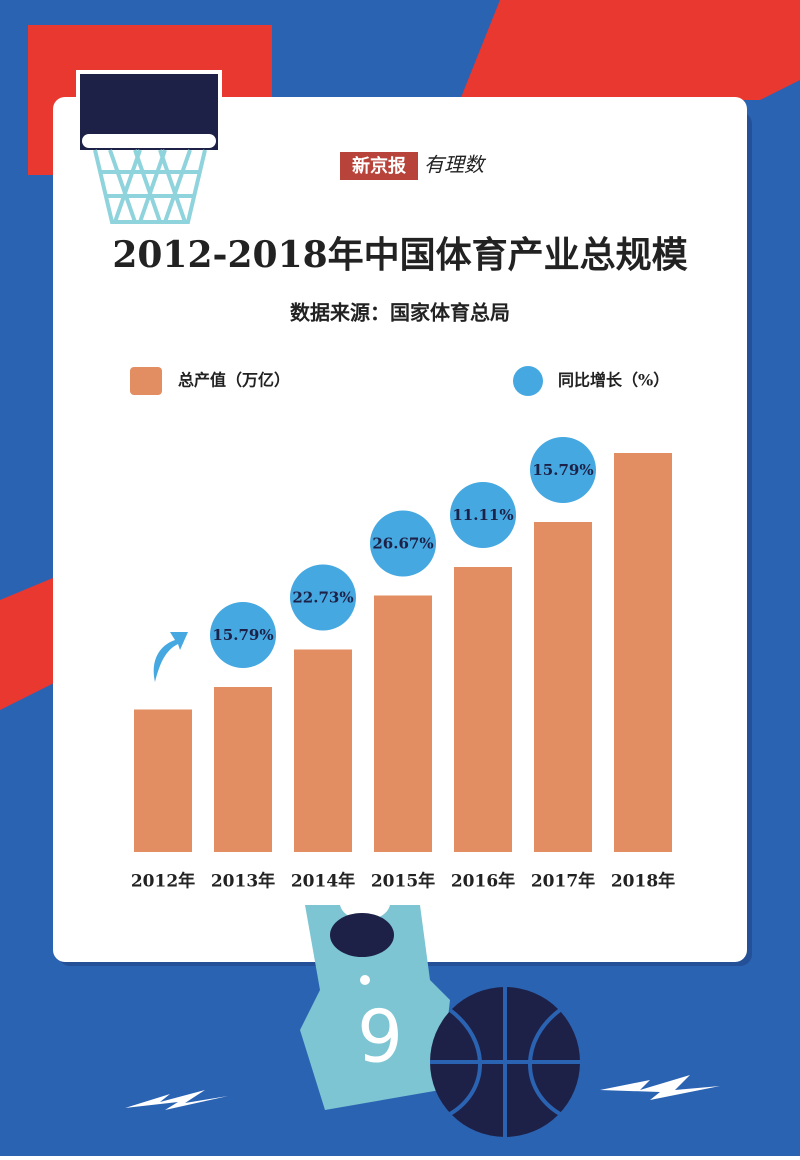 Image resolution: width=800 pixels, height=1160 pixels. Describe the element at coordinates (365, 980) in the screenshot. I see `jersey-dot` at that location.